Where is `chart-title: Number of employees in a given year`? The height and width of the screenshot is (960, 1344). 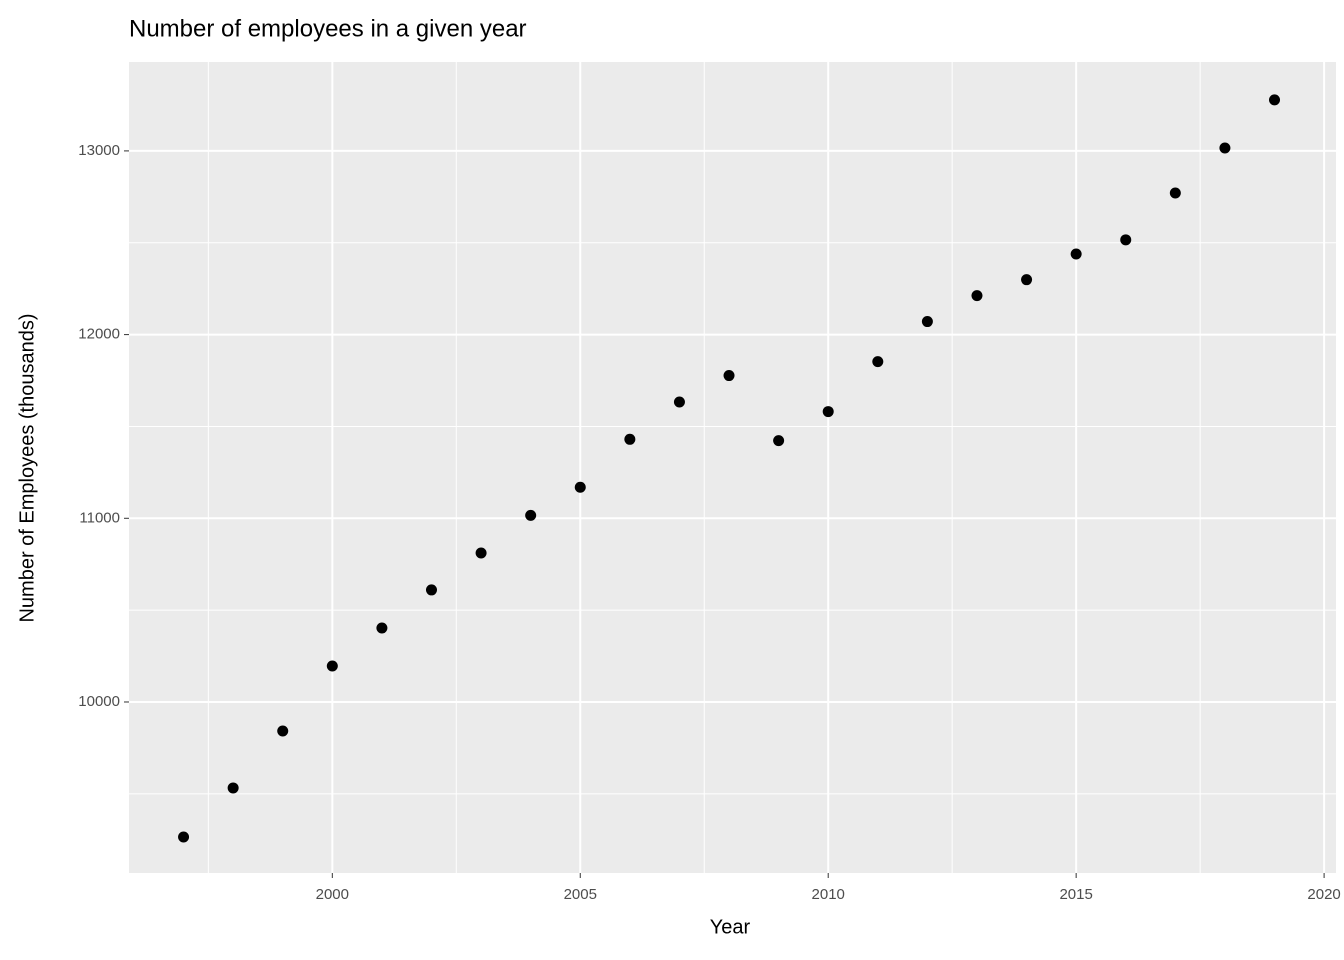 chart-title: Number of employees in a given year is located at coordinates (328, 28).